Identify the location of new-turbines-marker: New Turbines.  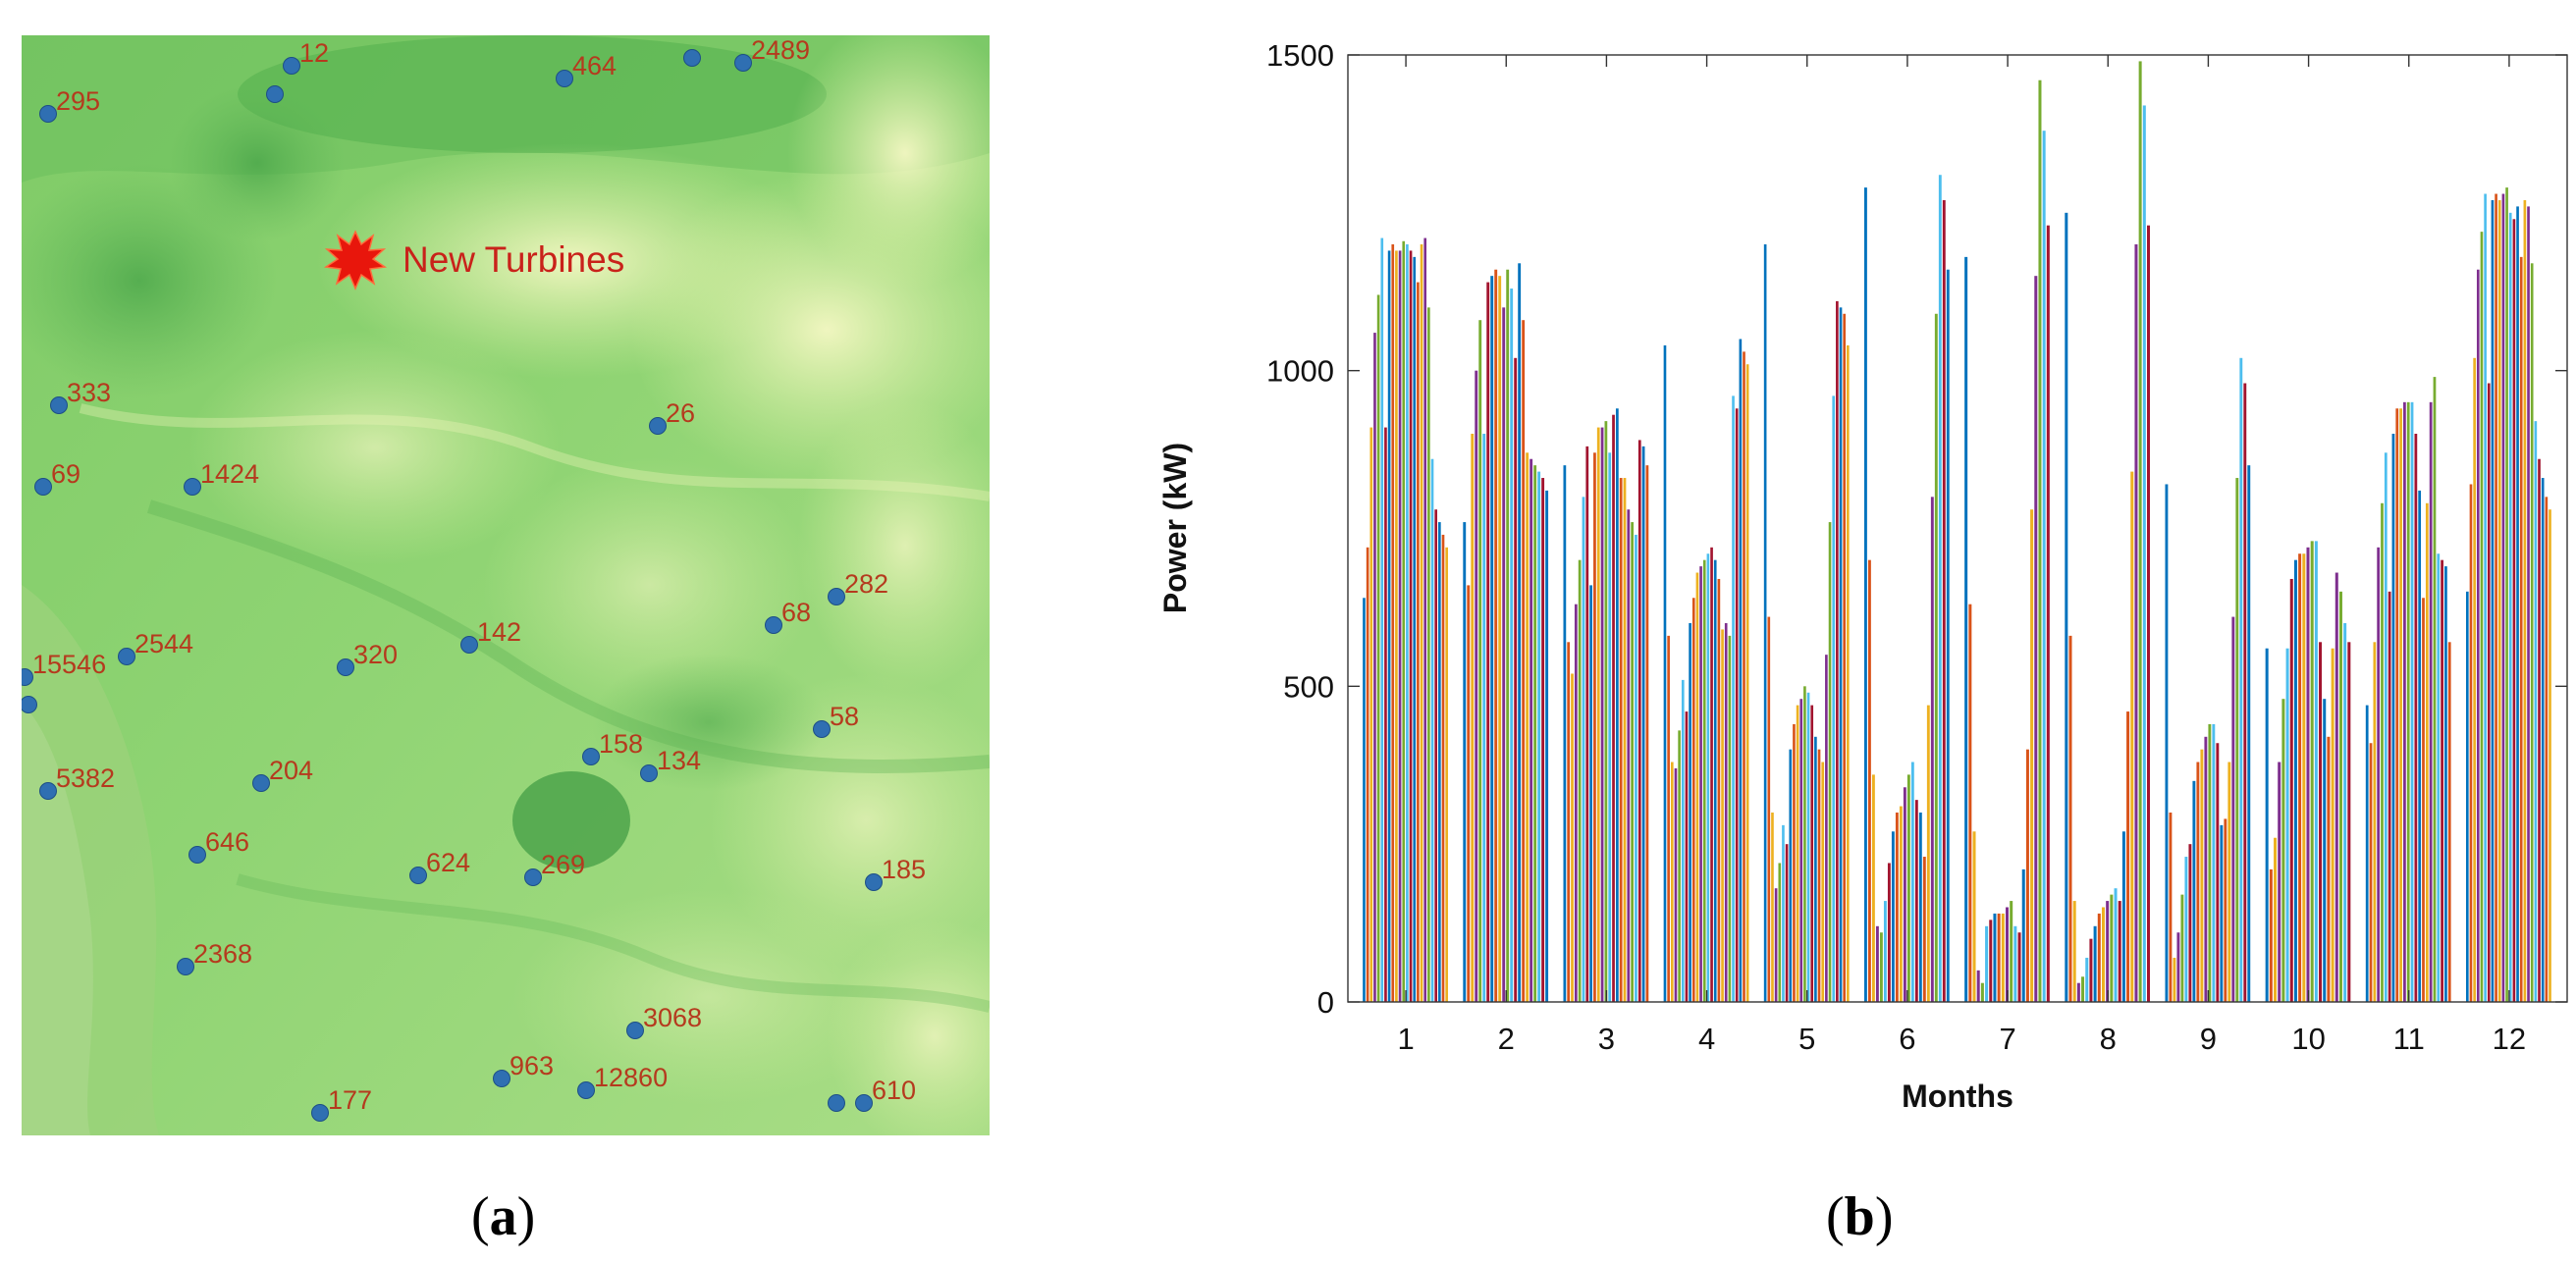
(473, 260).